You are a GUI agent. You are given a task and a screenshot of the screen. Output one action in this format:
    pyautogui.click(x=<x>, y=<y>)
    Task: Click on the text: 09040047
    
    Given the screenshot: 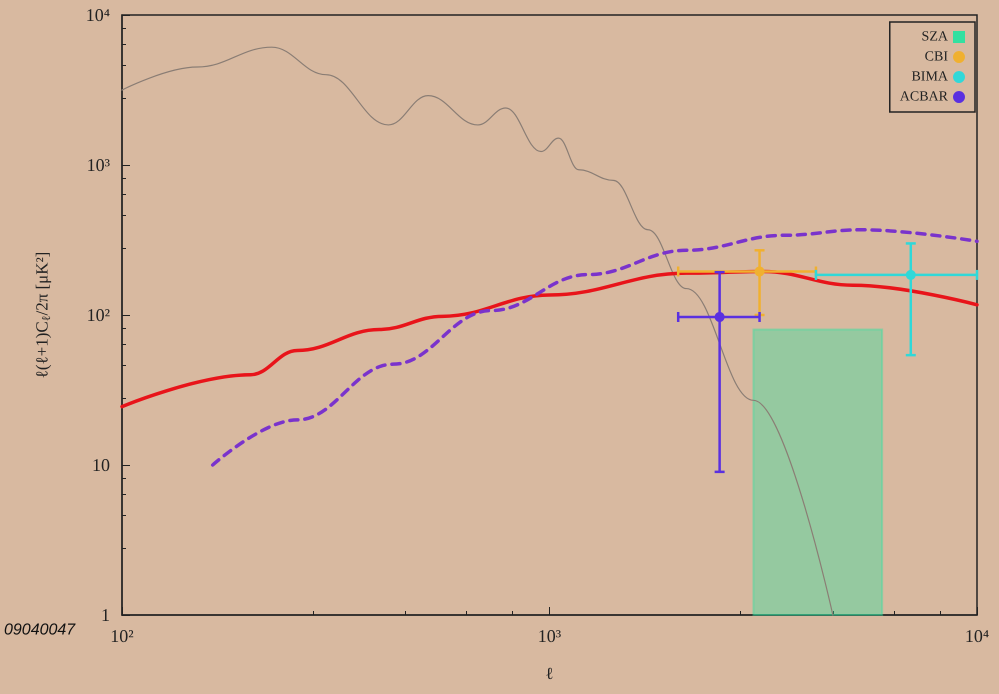 What is the action you would take?
    pyautogui.click(x=40, y=630)
    